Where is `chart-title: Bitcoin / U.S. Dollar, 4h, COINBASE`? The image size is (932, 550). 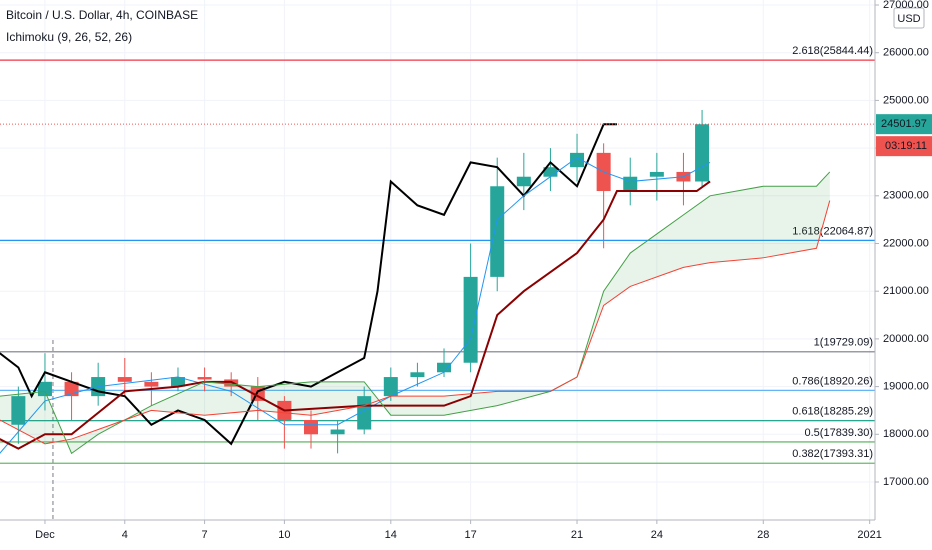 chart-title: Bitcoin / U.S. Dollar, 4h, COINBASE is located at coordinates (102, 15).